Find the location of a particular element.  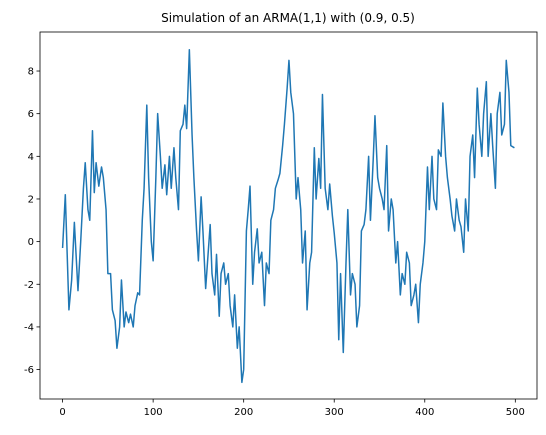

y-tick-label: 2 is located at coordinates (31, 199).